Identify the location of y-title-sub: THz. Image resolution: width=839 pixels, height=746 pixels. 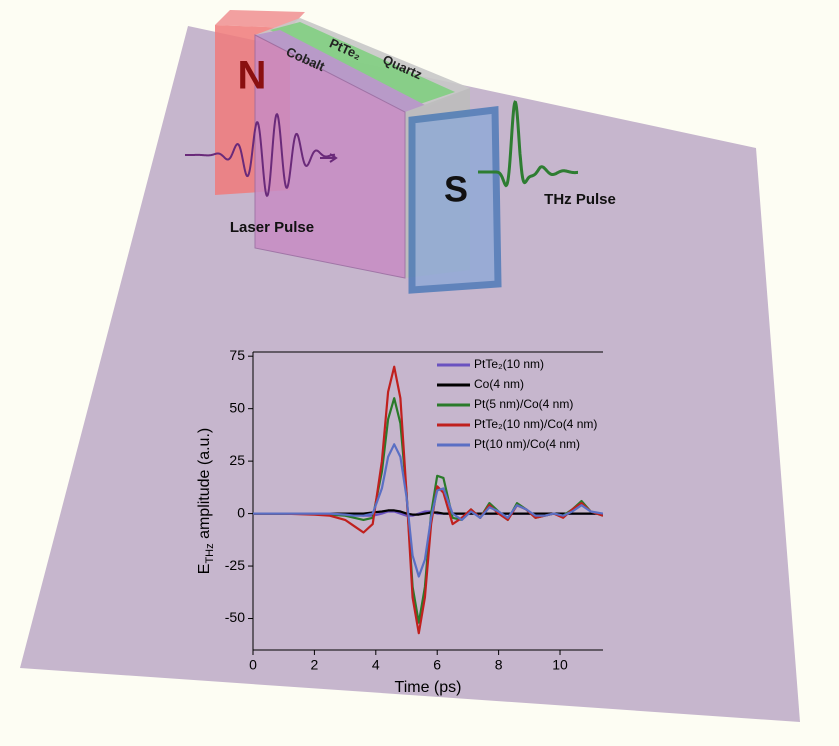
(210, 553).